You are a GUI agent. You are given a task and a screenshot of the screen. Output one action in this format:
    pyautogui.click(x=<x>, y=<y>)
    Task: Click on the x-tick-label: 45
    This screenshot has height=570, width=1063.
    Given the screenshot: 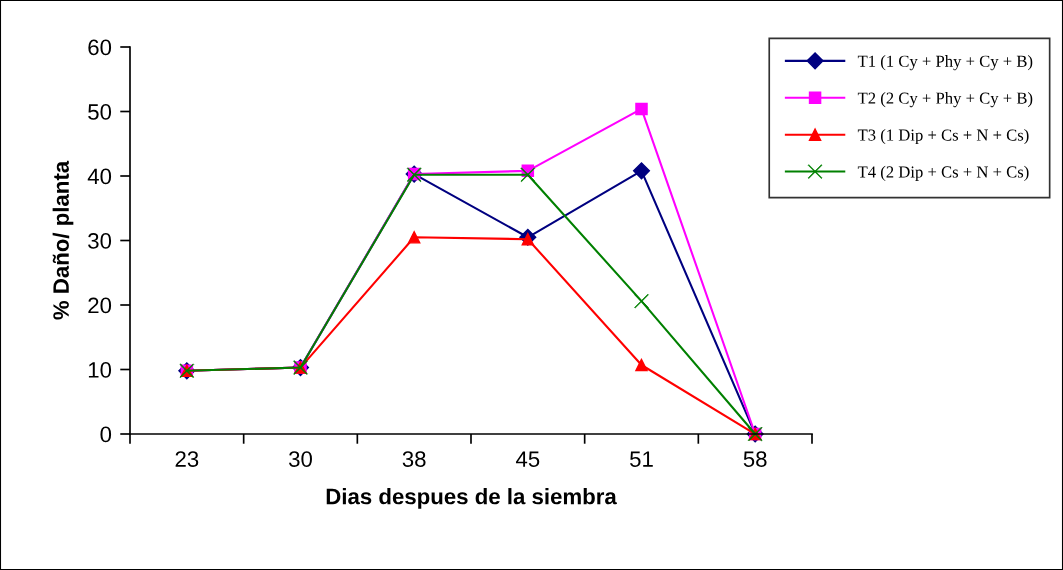 What is the action you would take?
    pyautogui.click(x=527, y=459)
    